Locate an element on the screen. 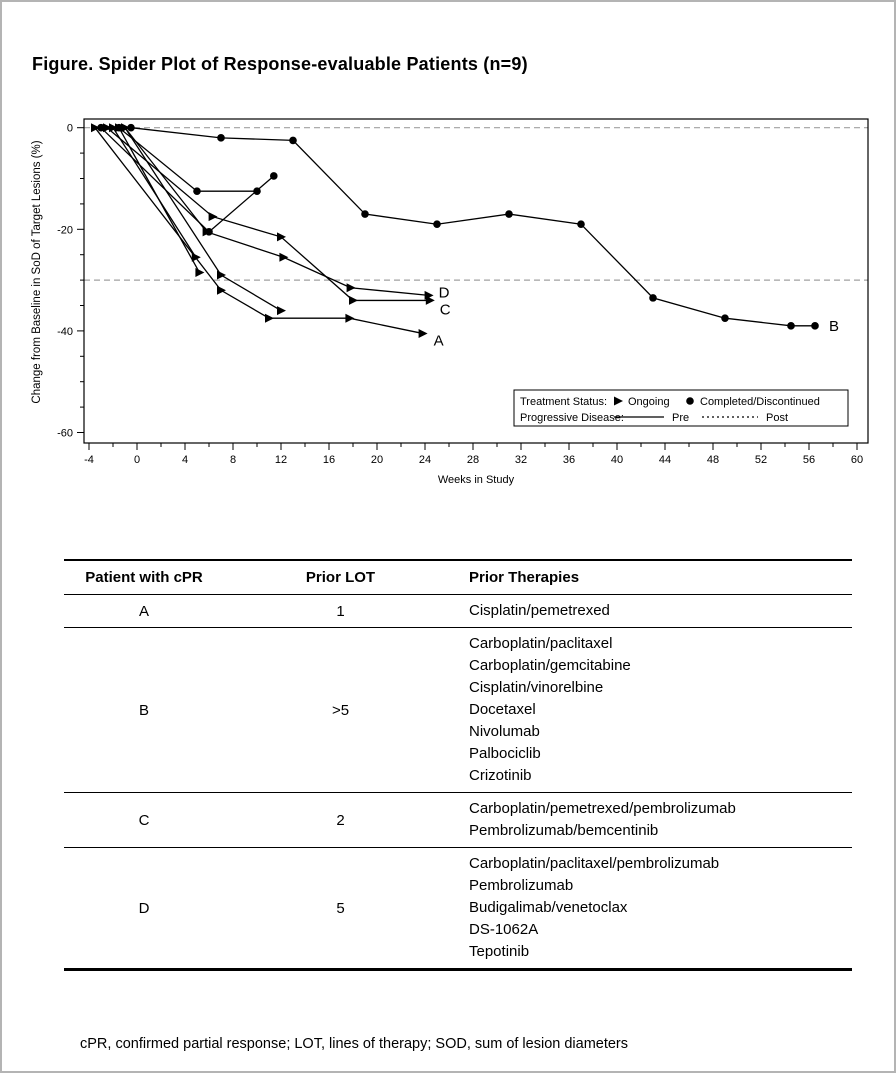 This screenshot has height=1073, width=896. y-axis-tick-label: 0 is located at coordinates (70, 129).